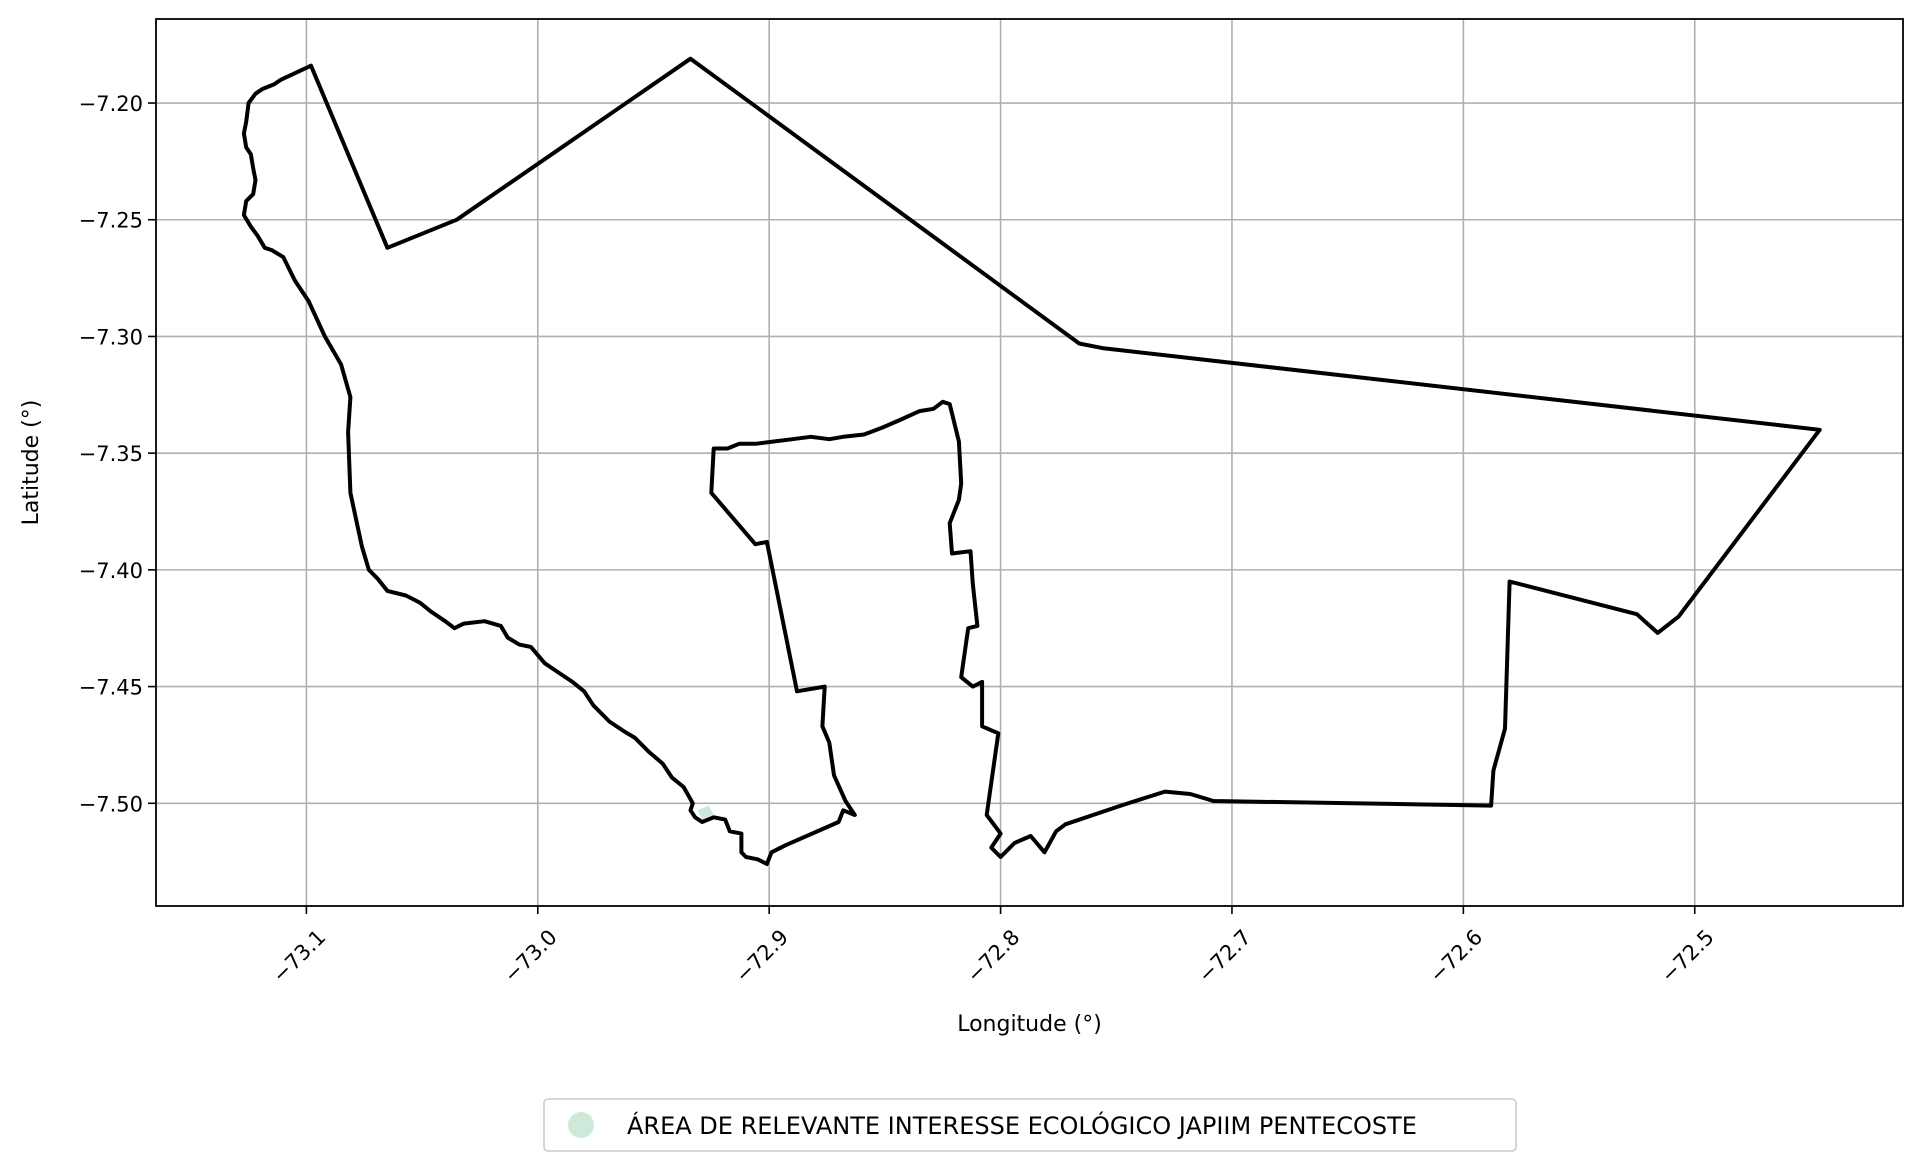  I want to click on y-tick-label: −7.50, so click(111, 804).